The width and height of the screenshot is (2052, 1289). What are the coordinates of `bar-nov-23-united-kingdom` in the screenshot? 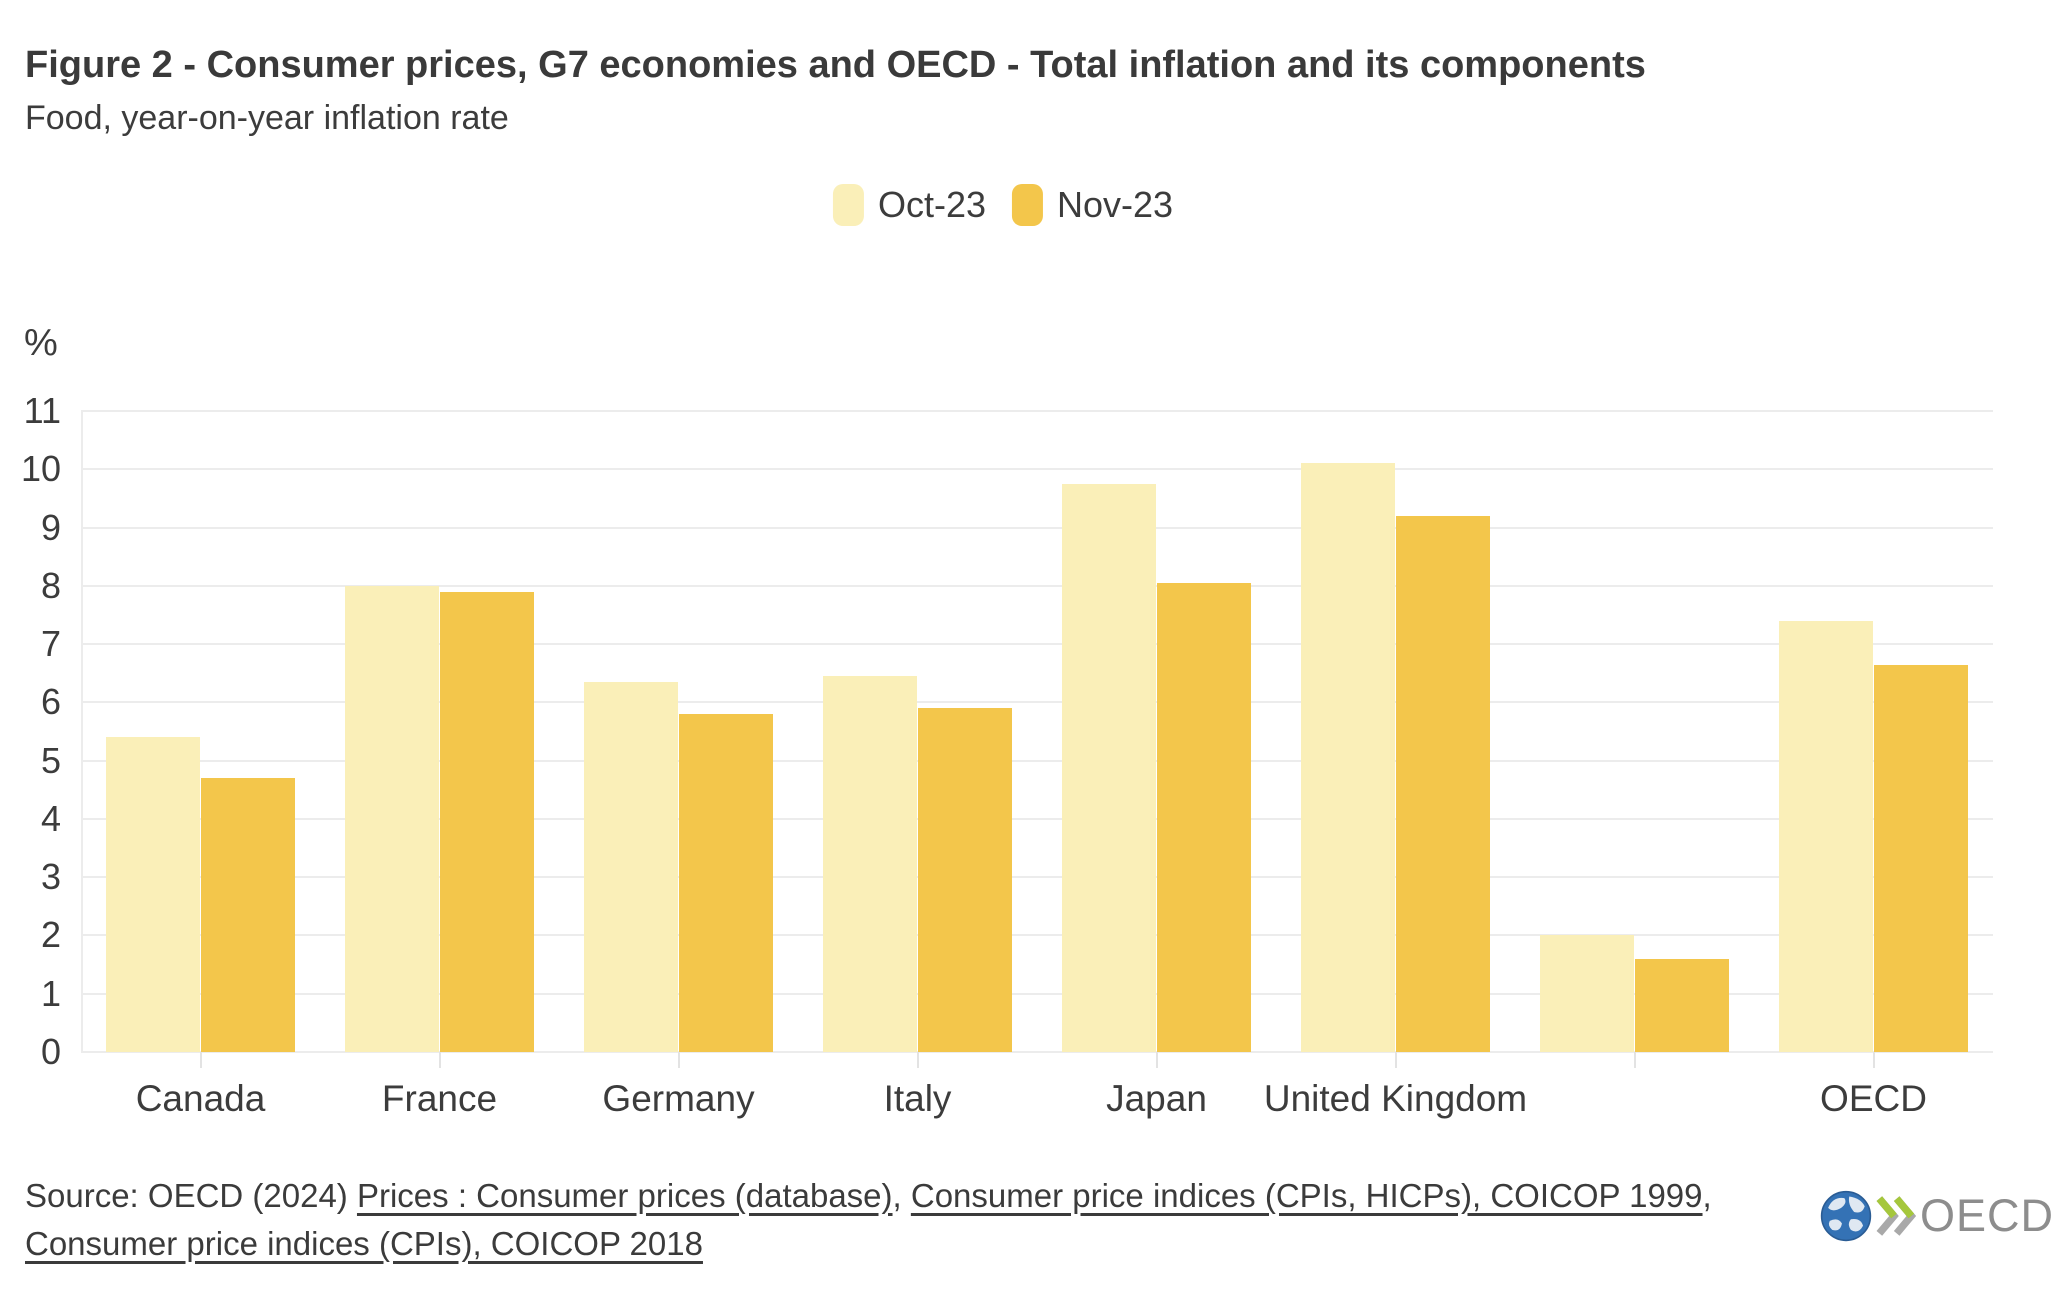 It's located at (1443, 783).